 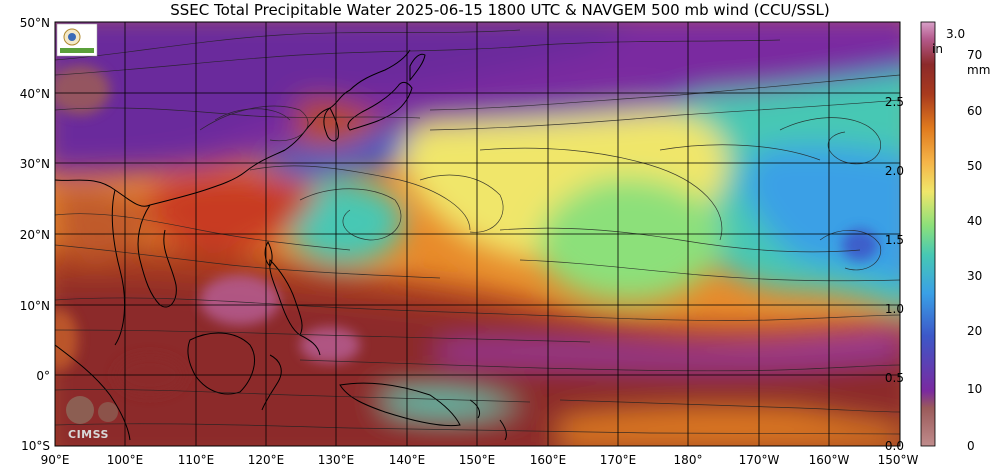 What do you see at coordinates (35, 164) in the screenshot?
I see `lat-label: 30°N` at bounding box center [35, 164].